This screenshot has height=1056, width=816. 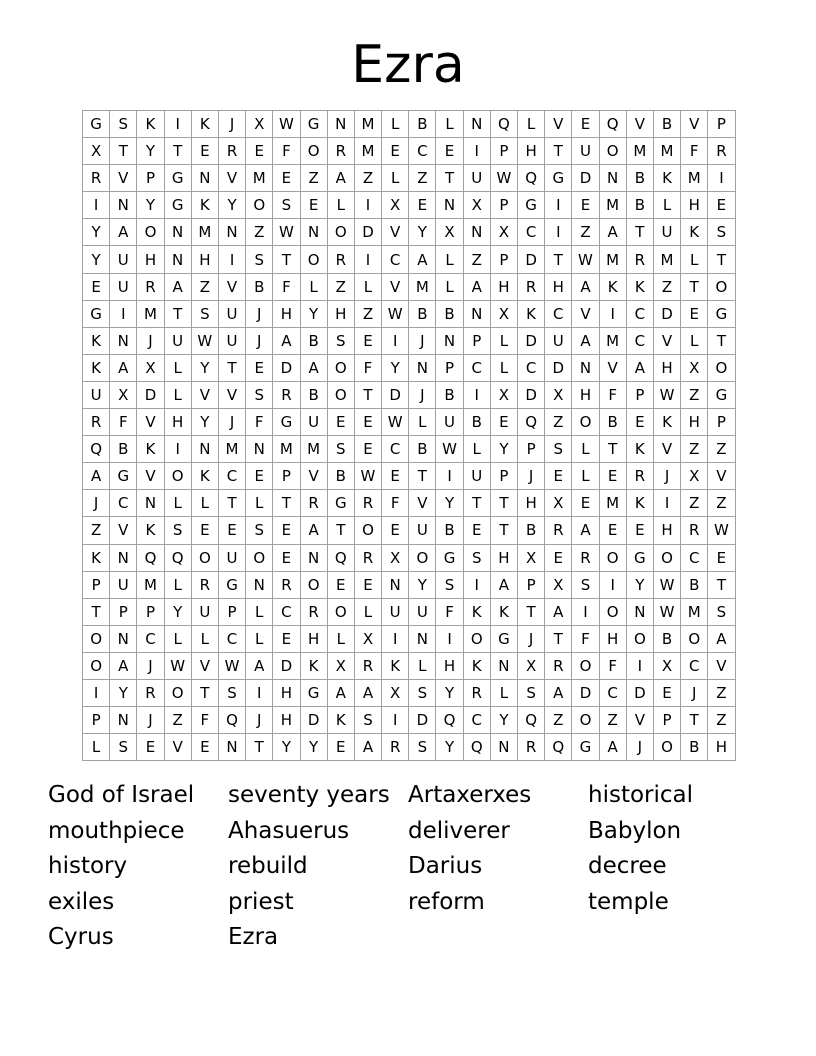 What do you see at coordinates (531, 557) in the screenshot?
I see `grid-cell: X` at bounding box center [531, 557].